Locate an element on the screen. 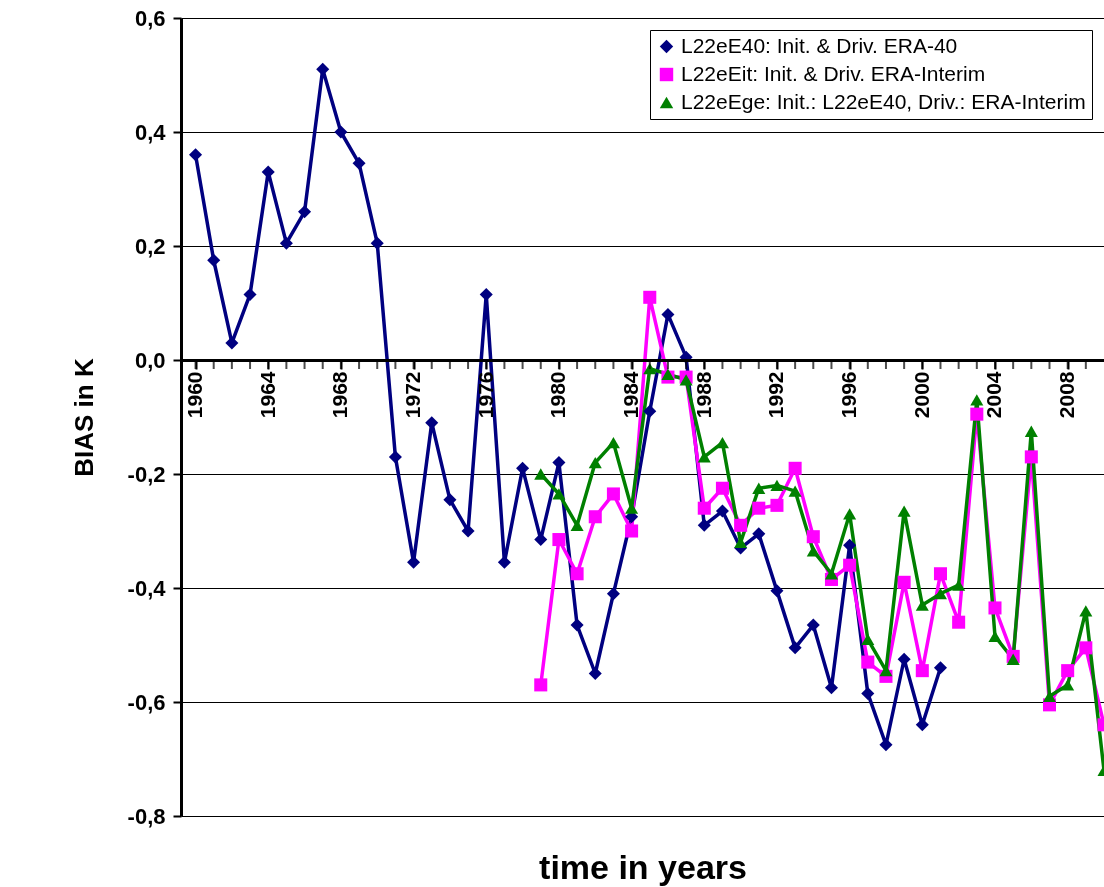  x-tick-label: 1996 is located at coordinates (849, 395).